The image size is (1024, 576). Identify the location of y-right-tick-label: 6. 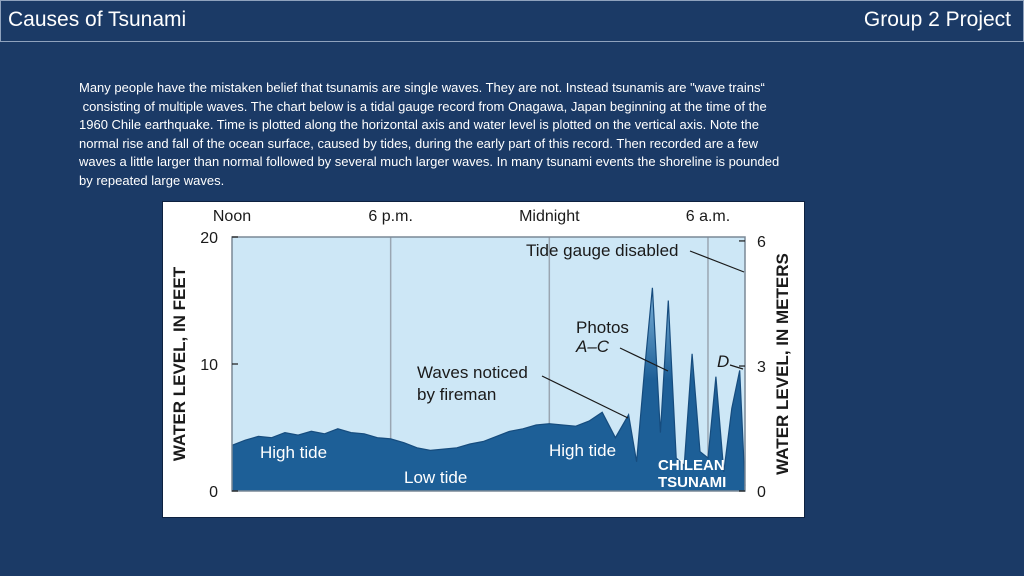
(761, 242).